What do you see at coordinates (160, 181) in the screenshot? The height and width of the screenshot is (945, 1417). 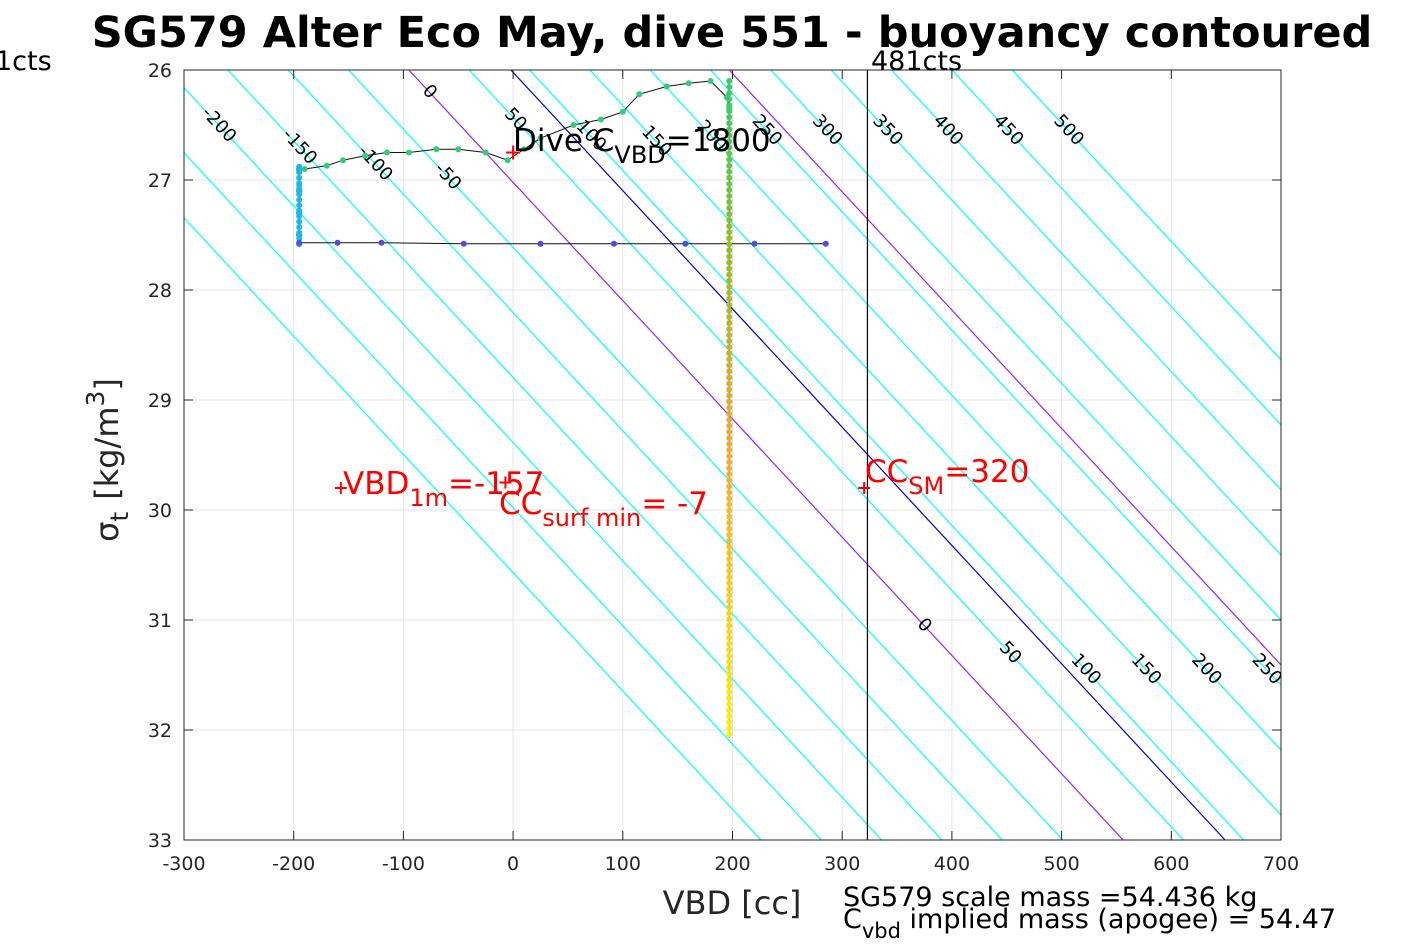 I see `y-tick-label: 27` at bounding box center [160, 181].